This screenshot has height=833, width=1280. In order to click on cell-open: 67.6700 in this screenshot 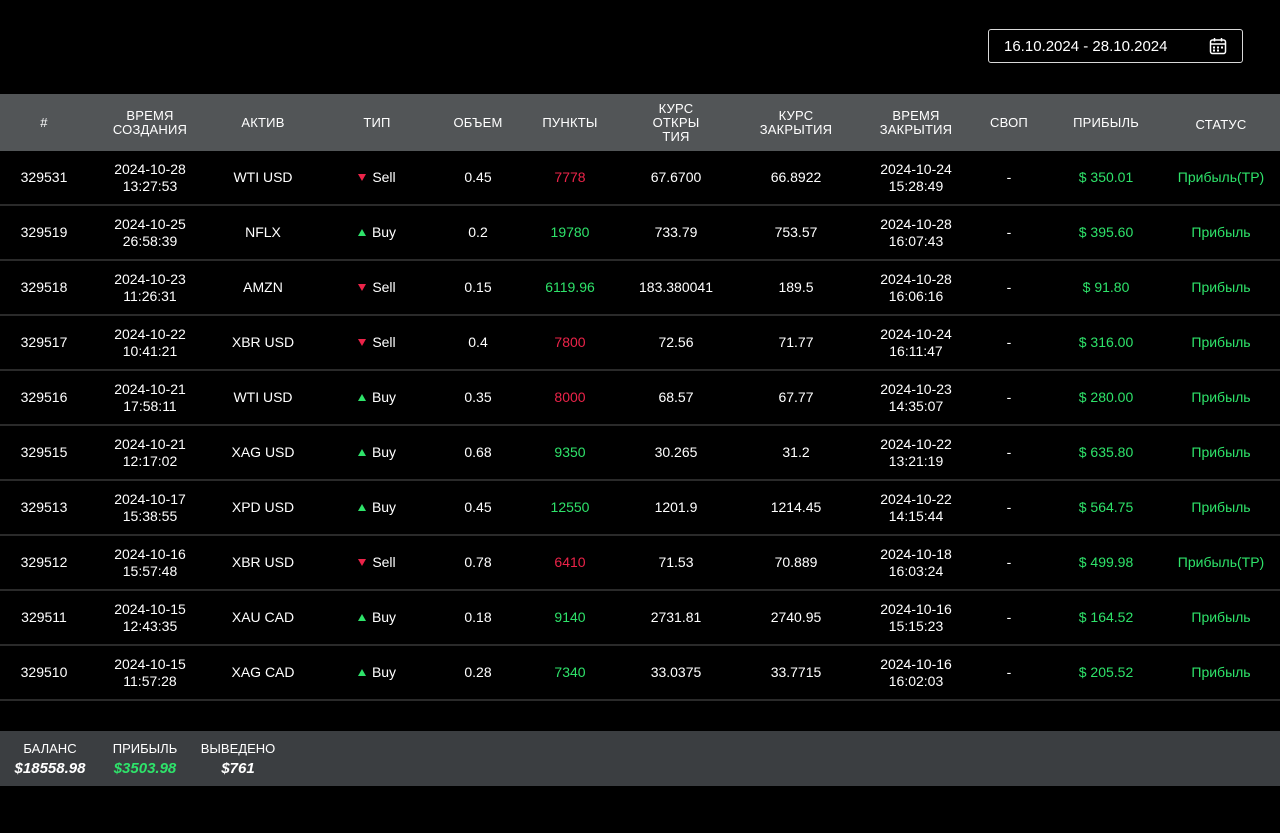, I will do `click(676, 177)`.